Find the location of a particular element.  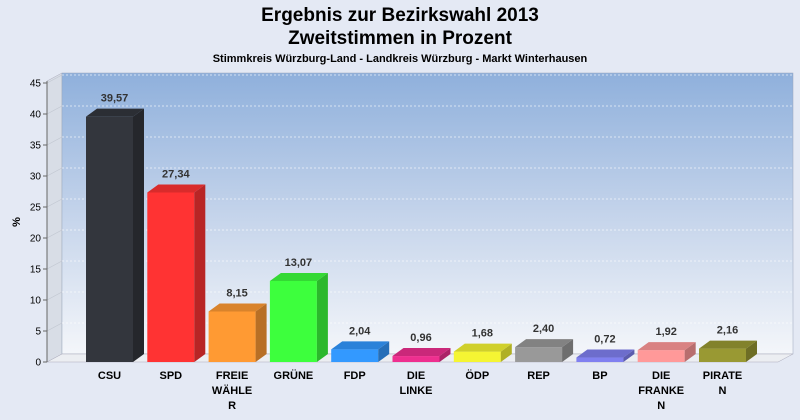

value-label: 1,92 is located at coordinates (665, 332).